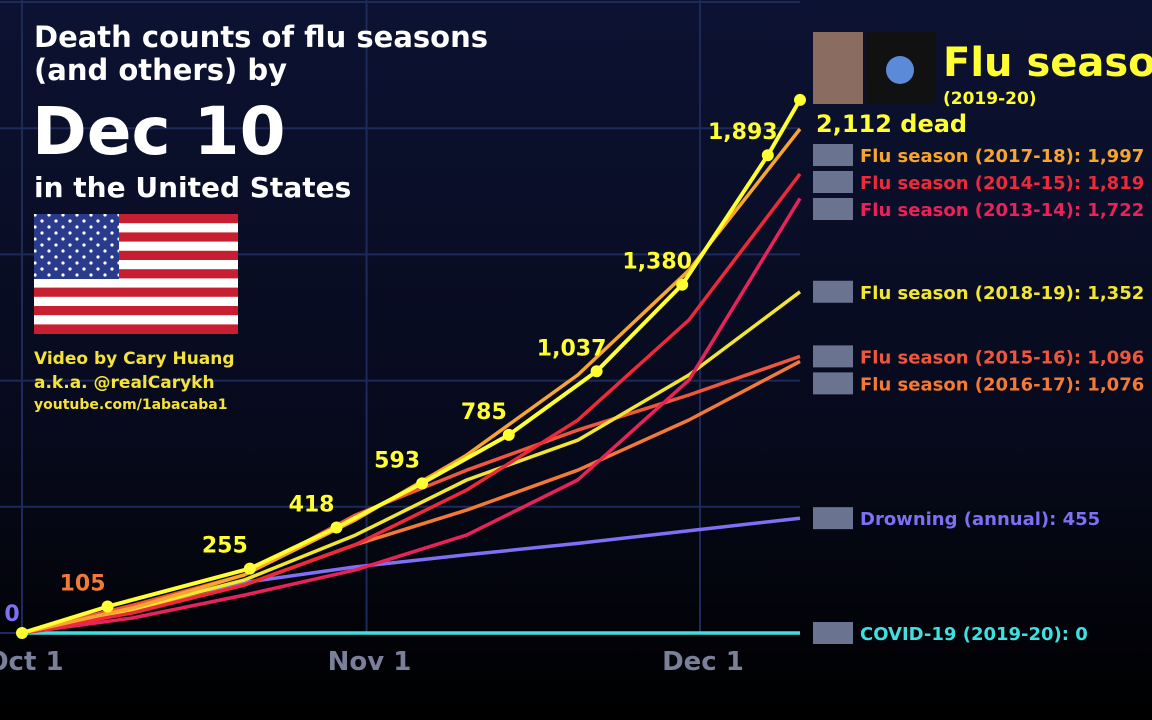 The width and height of the screenshot is (1152, 720). I want to click on credit: a.k.a. @realCarykh, so click(124, 383).